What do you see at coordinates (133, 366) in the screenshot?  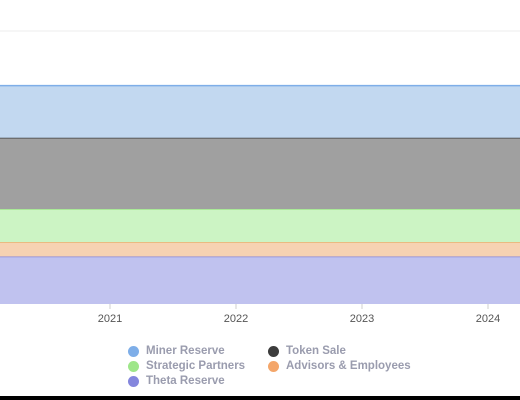 I see `legend-marker-strategic-partners` at bounding box center [133, 366].